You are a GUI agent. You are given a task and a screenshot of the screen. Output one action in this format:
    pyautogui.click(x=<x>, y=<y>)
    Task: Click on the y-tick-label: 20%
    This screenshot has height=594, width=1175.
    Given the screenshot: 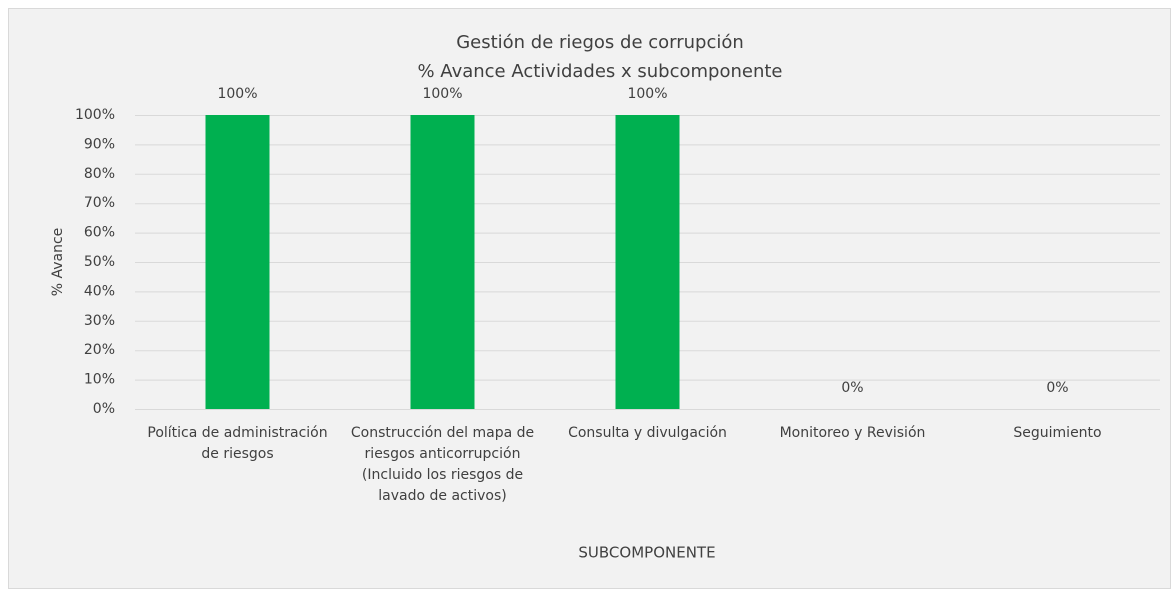 What is the action you would take?
    pyautogui.click(x=99, y=350)
    